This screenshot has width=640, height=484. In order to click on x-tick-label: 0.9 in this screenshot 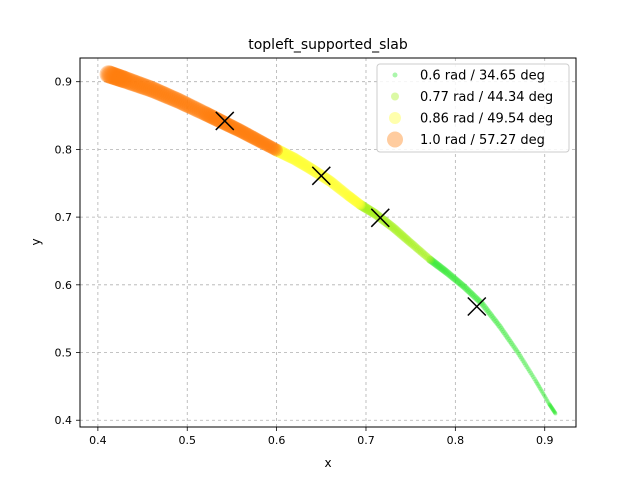, I will do `click(545, 440)`.